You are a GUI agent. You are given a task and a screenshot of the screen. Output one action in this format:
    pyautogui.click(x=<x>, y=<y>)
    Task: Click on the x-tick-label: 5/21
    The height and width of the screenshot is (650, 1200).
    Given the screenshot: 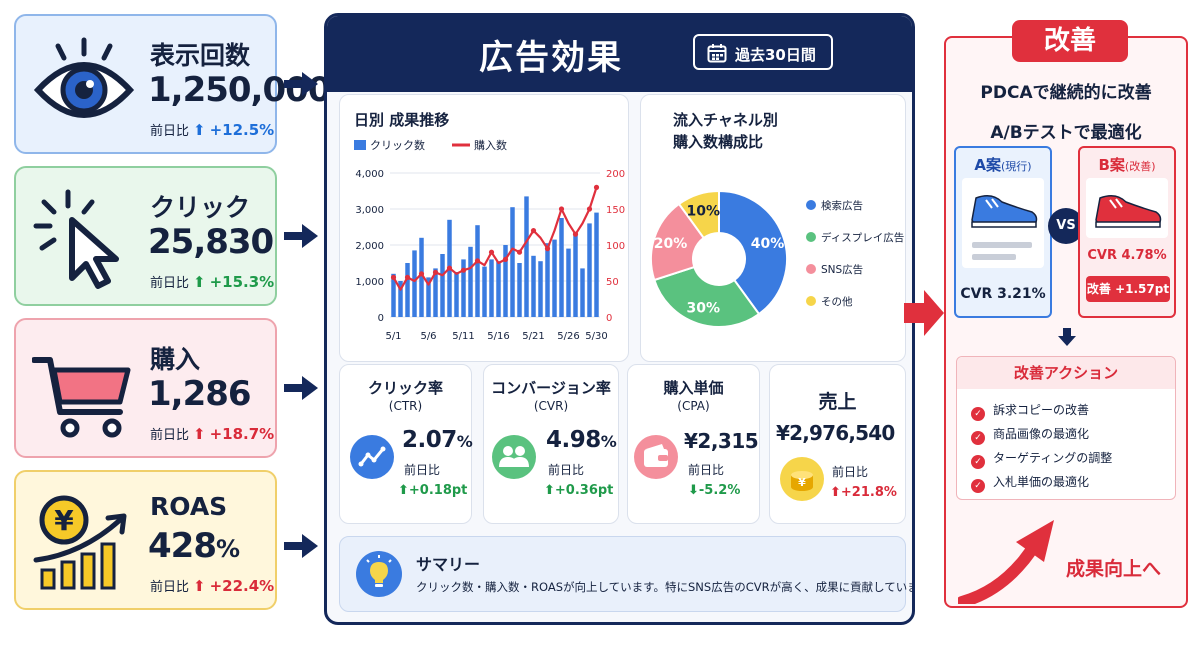 What is the action you would take?
    pyautogui.click(x=533, y=336)
    